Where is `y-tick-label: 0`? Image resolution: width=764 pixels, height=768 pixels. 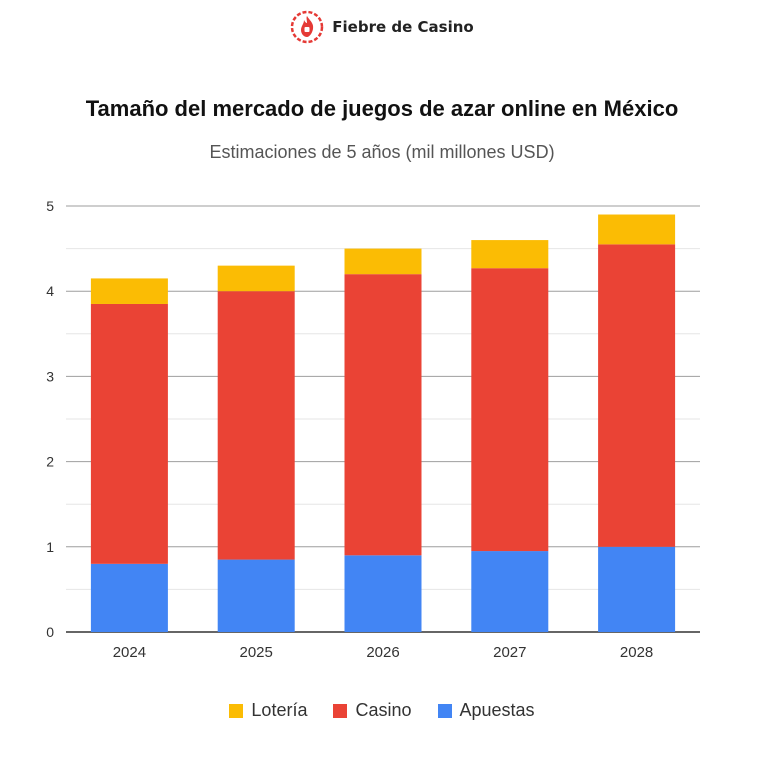
y-tick-label: 0 is located at coordinates (50, 632).